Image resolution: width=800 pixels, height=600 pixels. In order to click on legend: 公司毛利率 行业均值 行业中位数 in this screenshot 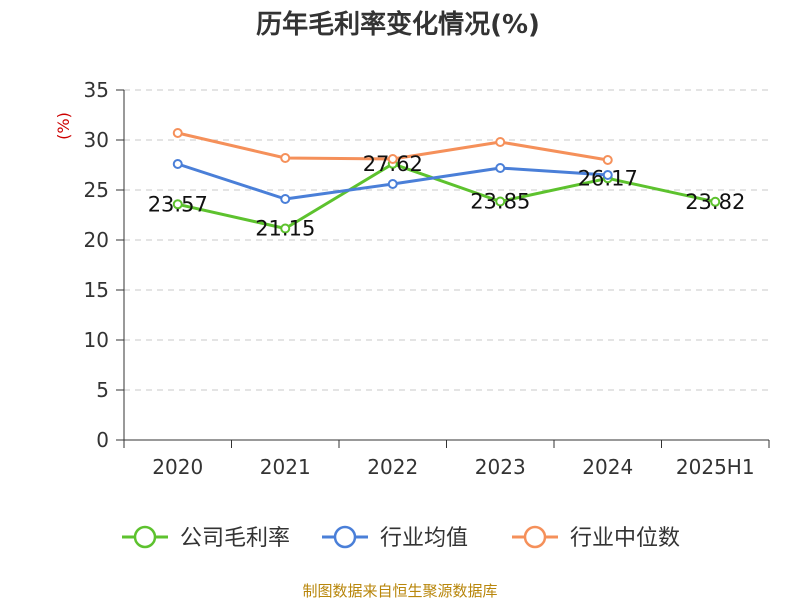, I will do `click(401, 538)`.